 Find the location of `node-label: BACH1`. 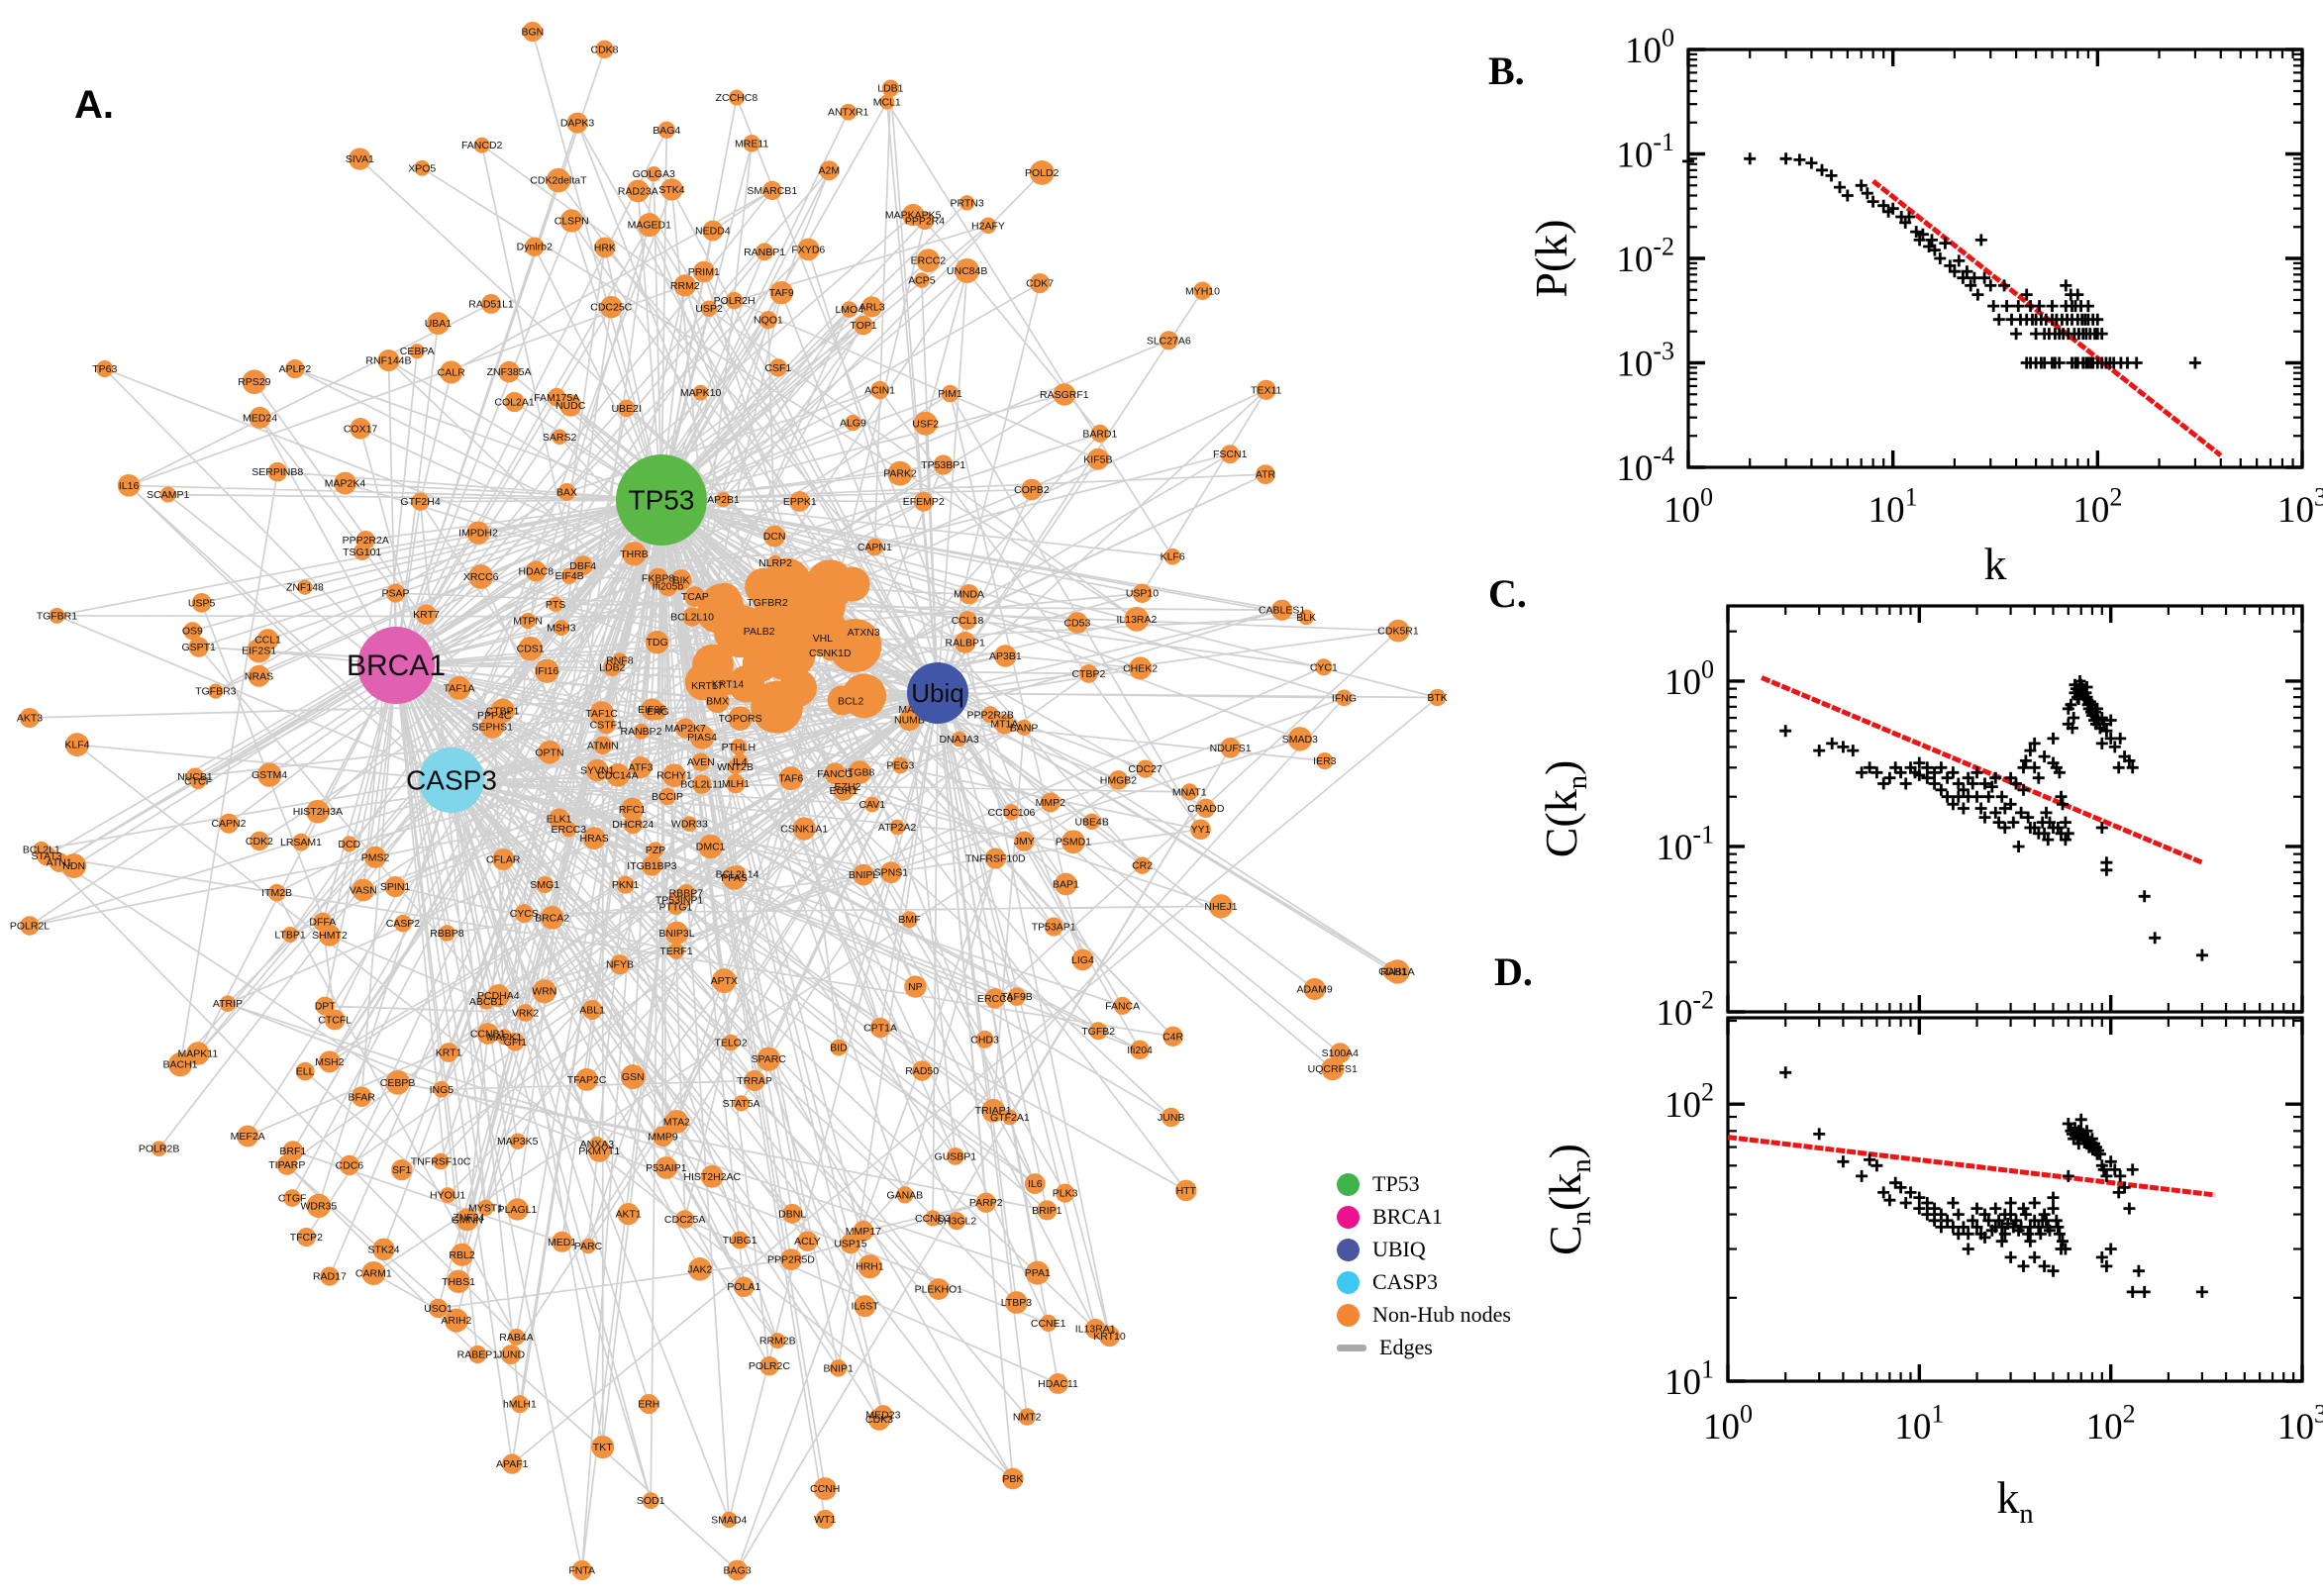

node-label: BACH1 is located at coordinates (180, 1065).